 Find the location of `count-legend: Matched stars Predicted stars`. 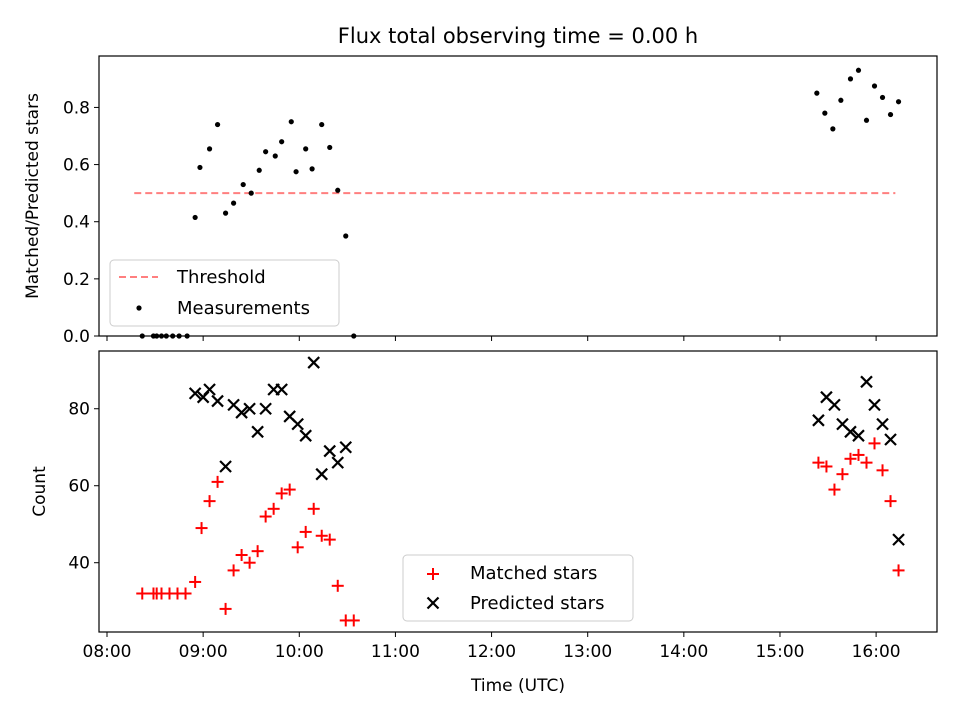

count-legend: Matched stars Predicted stars is located at coordinates (518, 588).